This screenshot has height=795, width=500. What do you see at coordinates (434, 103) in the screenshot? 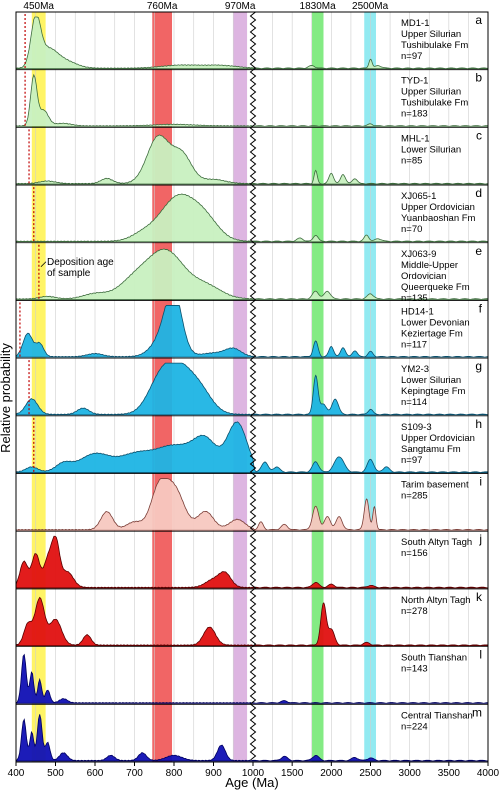
I see `panel-b-label-line: Tushibulake Fm` at bounding box center [434, 103].